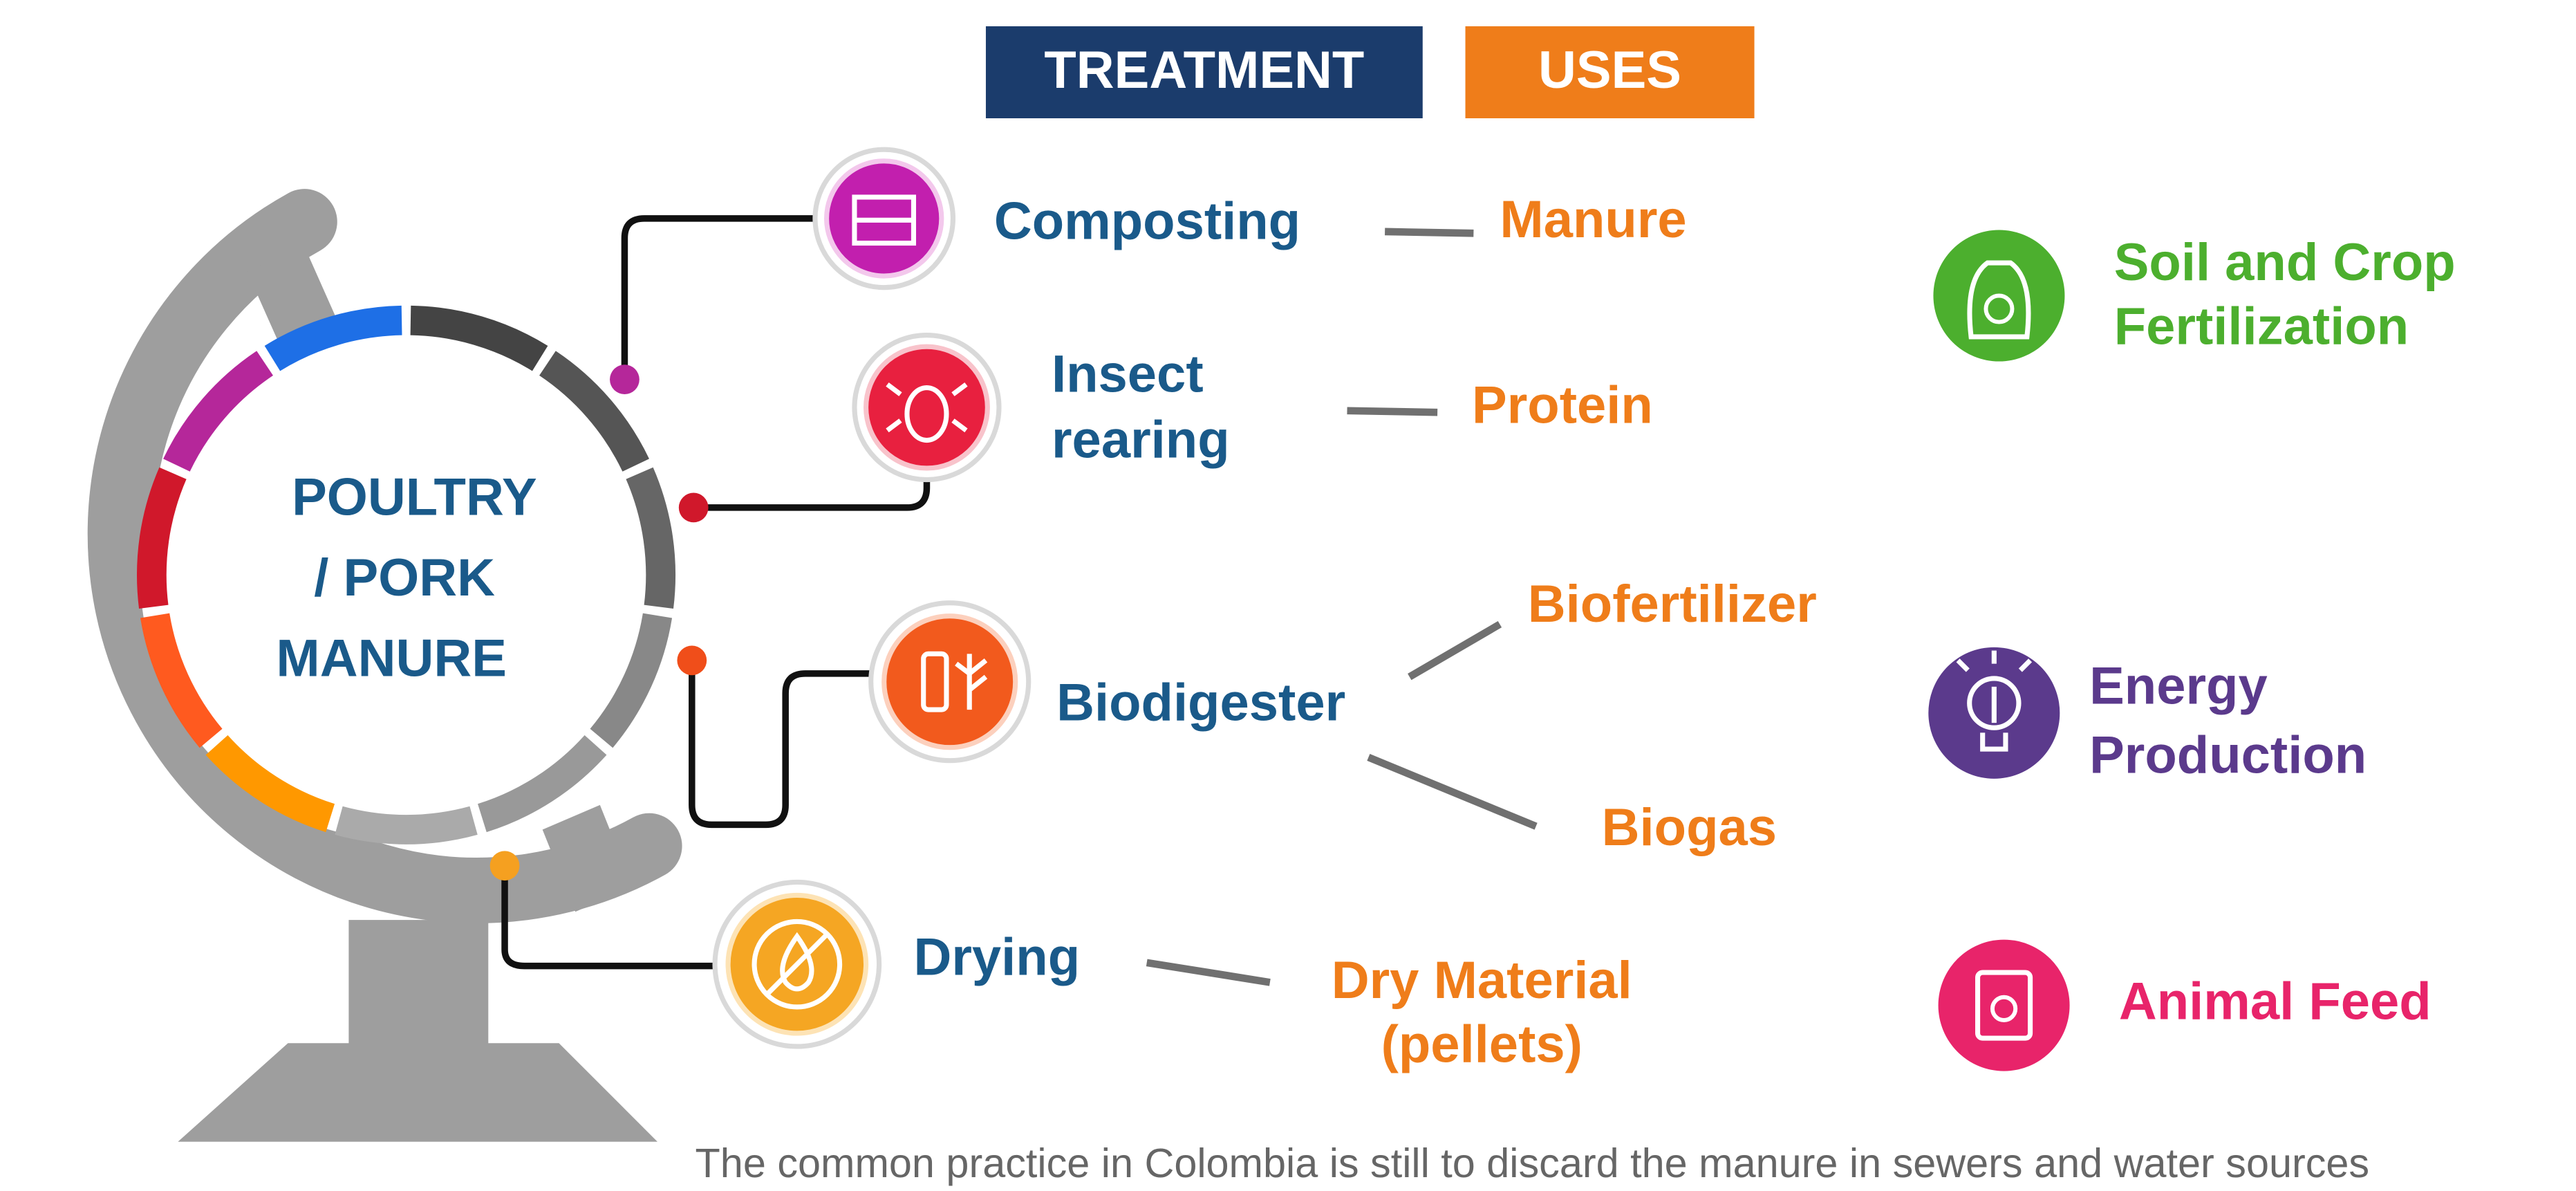 This screenshot has height=1191, width=2576. What do you see at coordinates (927, 407) in the screenshot?
I see `icon-insect` at bounding box center [927, 407].